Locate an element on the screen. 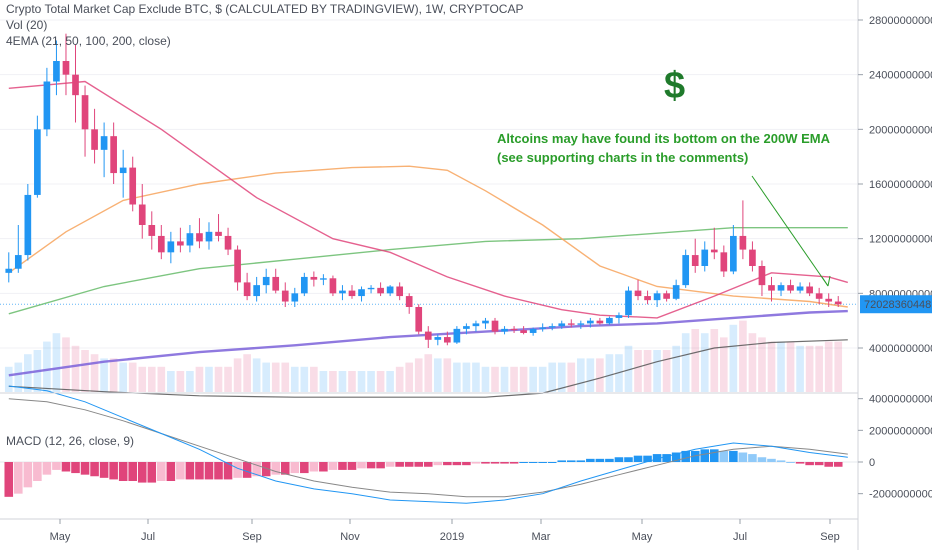 The width and height of the screenshot is (932, 550). price-tick-label: 40000000000 is located at coordinates (900, 349).